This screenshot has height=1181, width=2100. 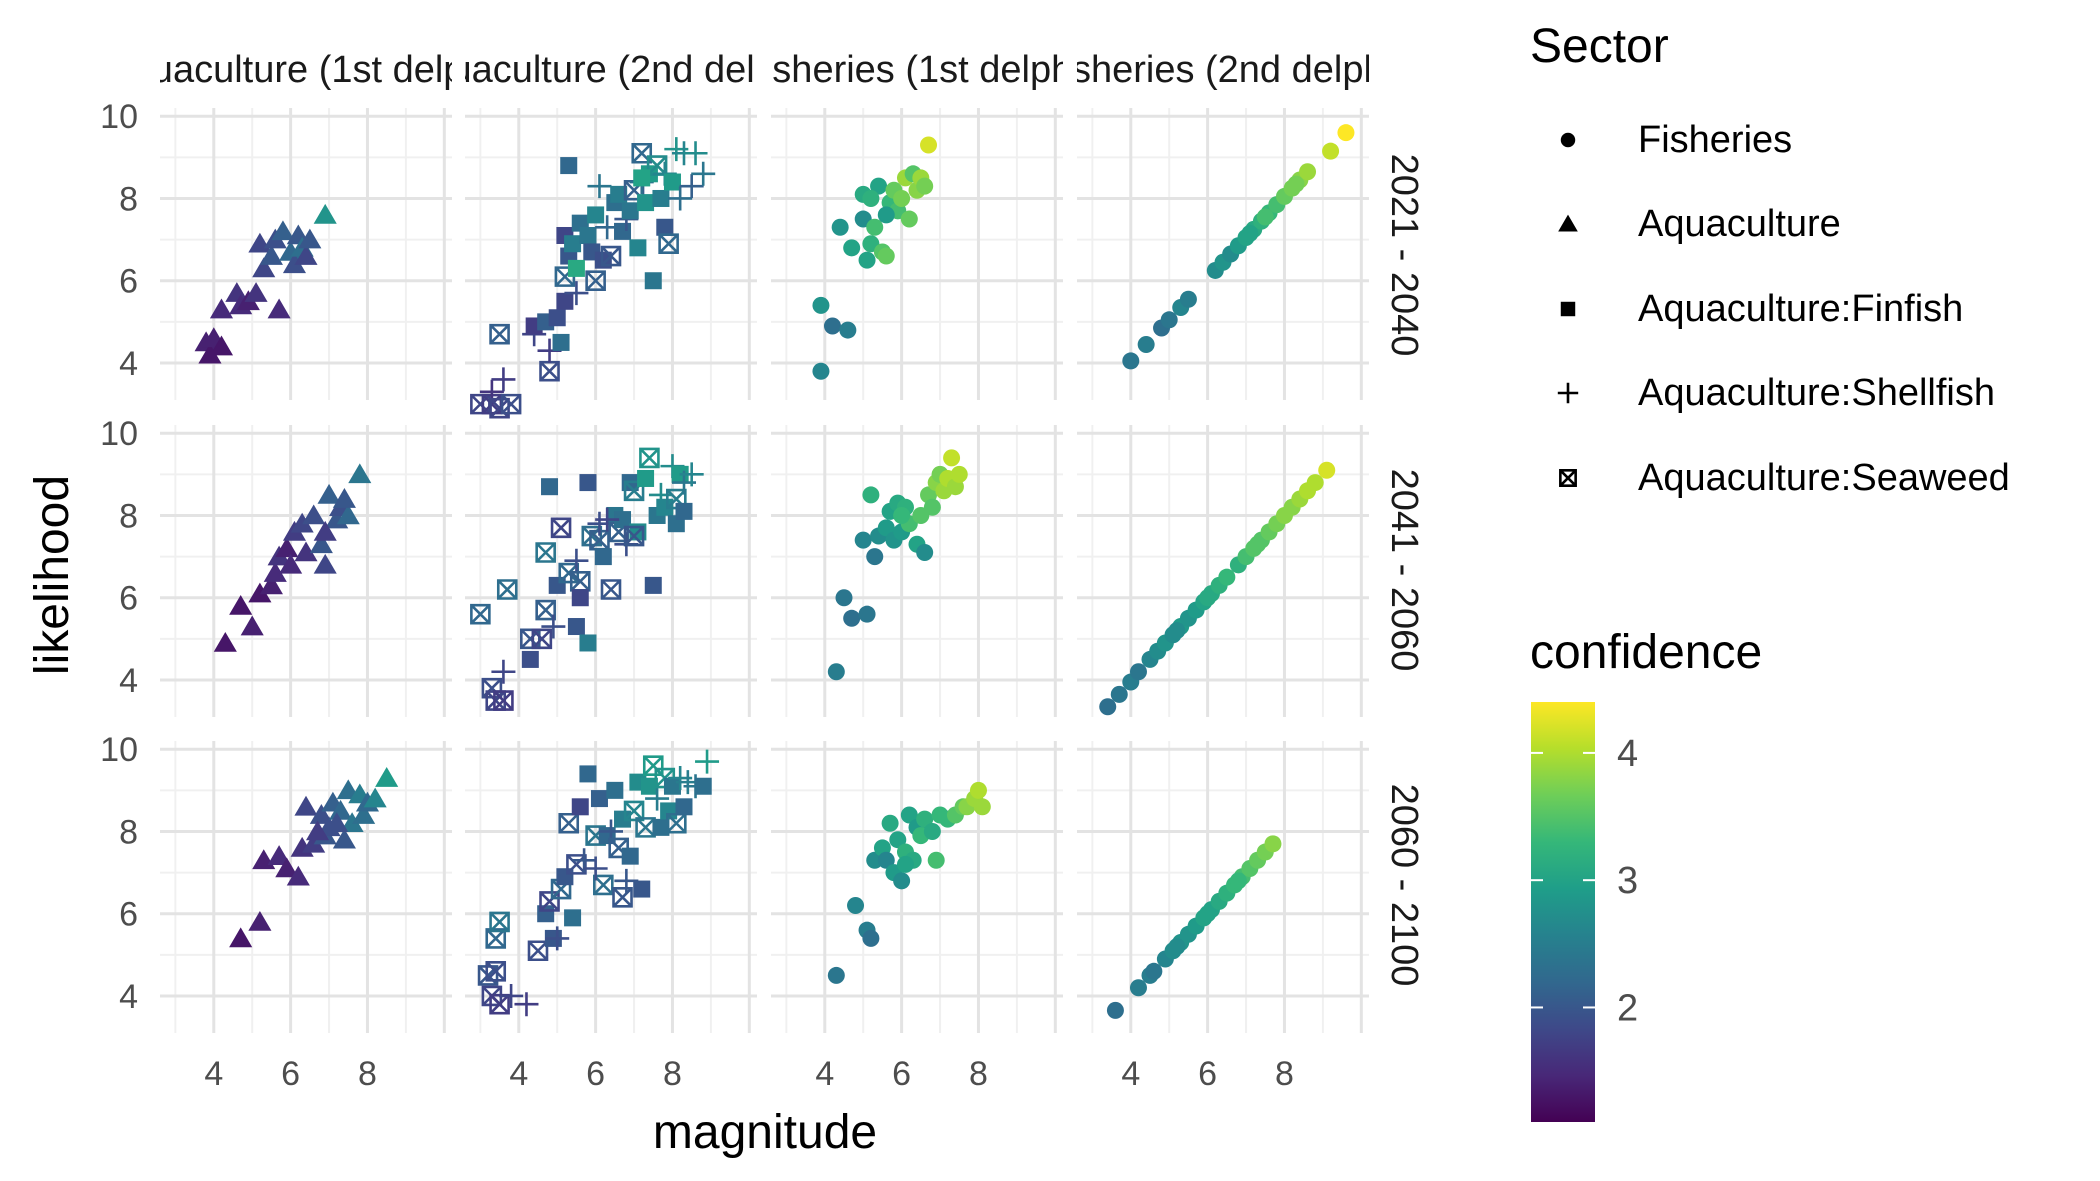 What do you see at coordinates (128, 199) in the screenshot?
I see `y-tick-label: 8` at bounding box center [128, 199].